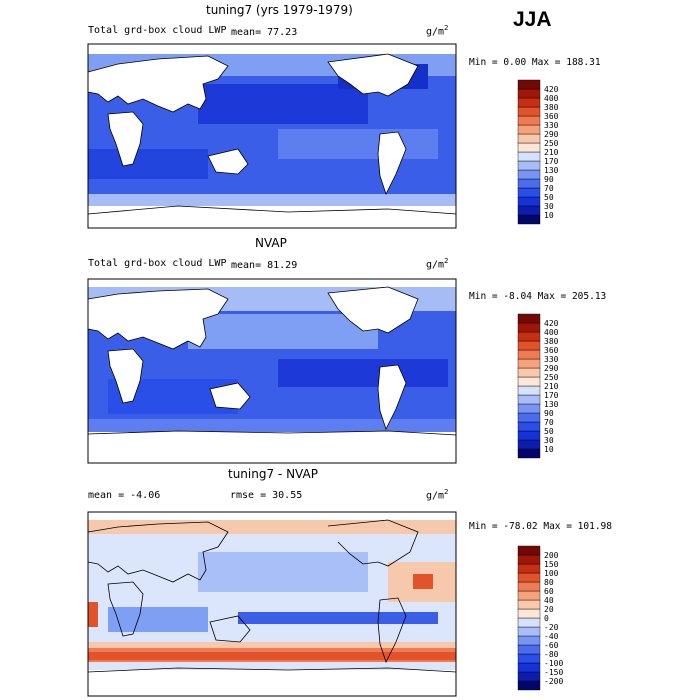 The image size is (700, 700). Describe the element at coordinates (437, 495) in the screenshot. I see `panel-3-units: g/m2` at that location.